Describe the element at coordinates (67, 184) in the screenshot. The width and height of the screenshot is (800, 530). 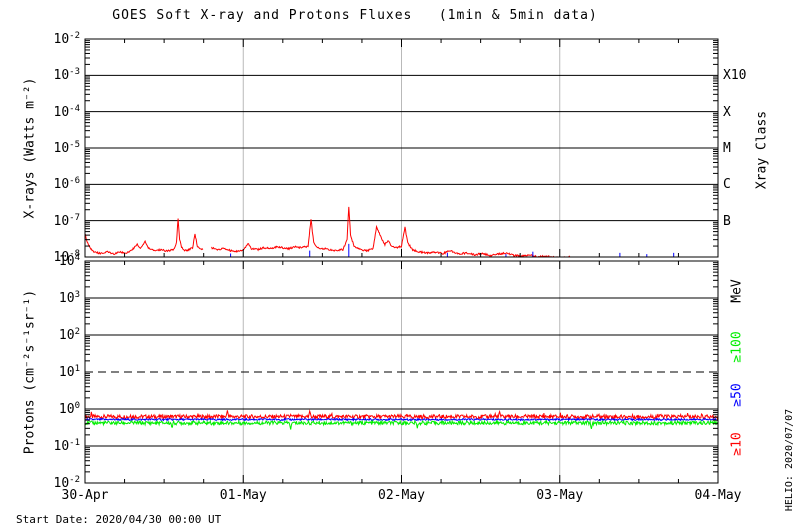
I see `xray-ytick-label: 10-6` at that location.